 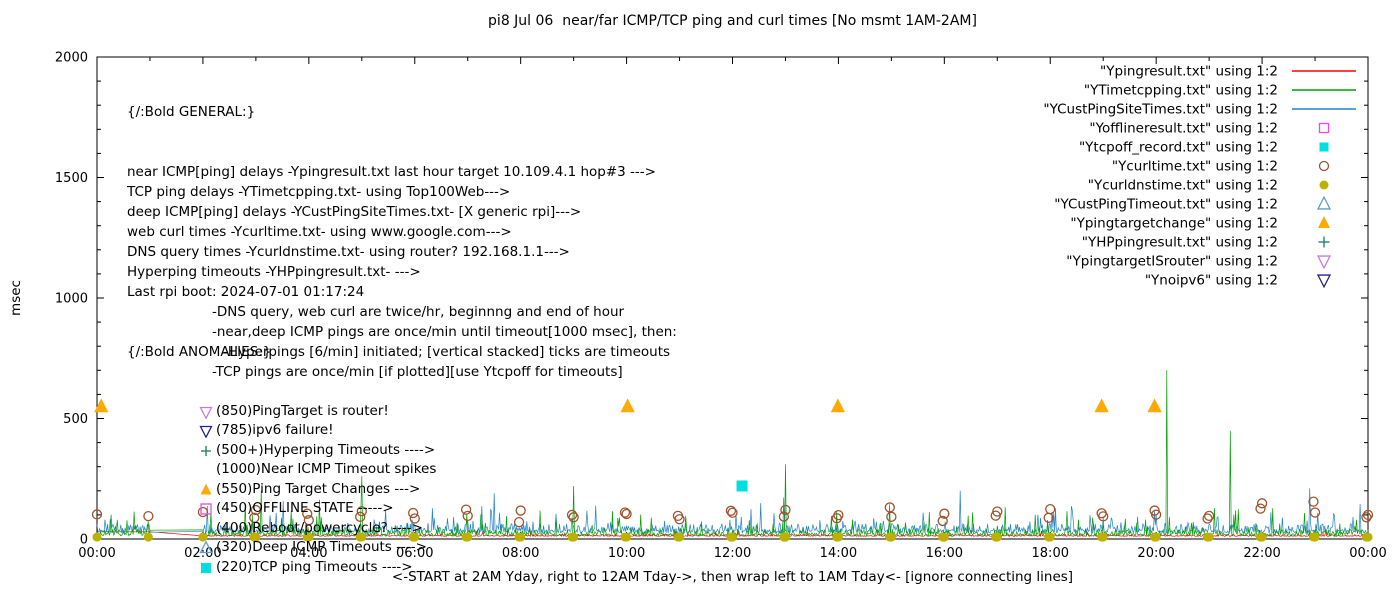 What do you see at coordinates (191, 112) in the screenshot?
I see `general-heading: {/:Bold GENERAL:}` at bounding box center [191, 112].